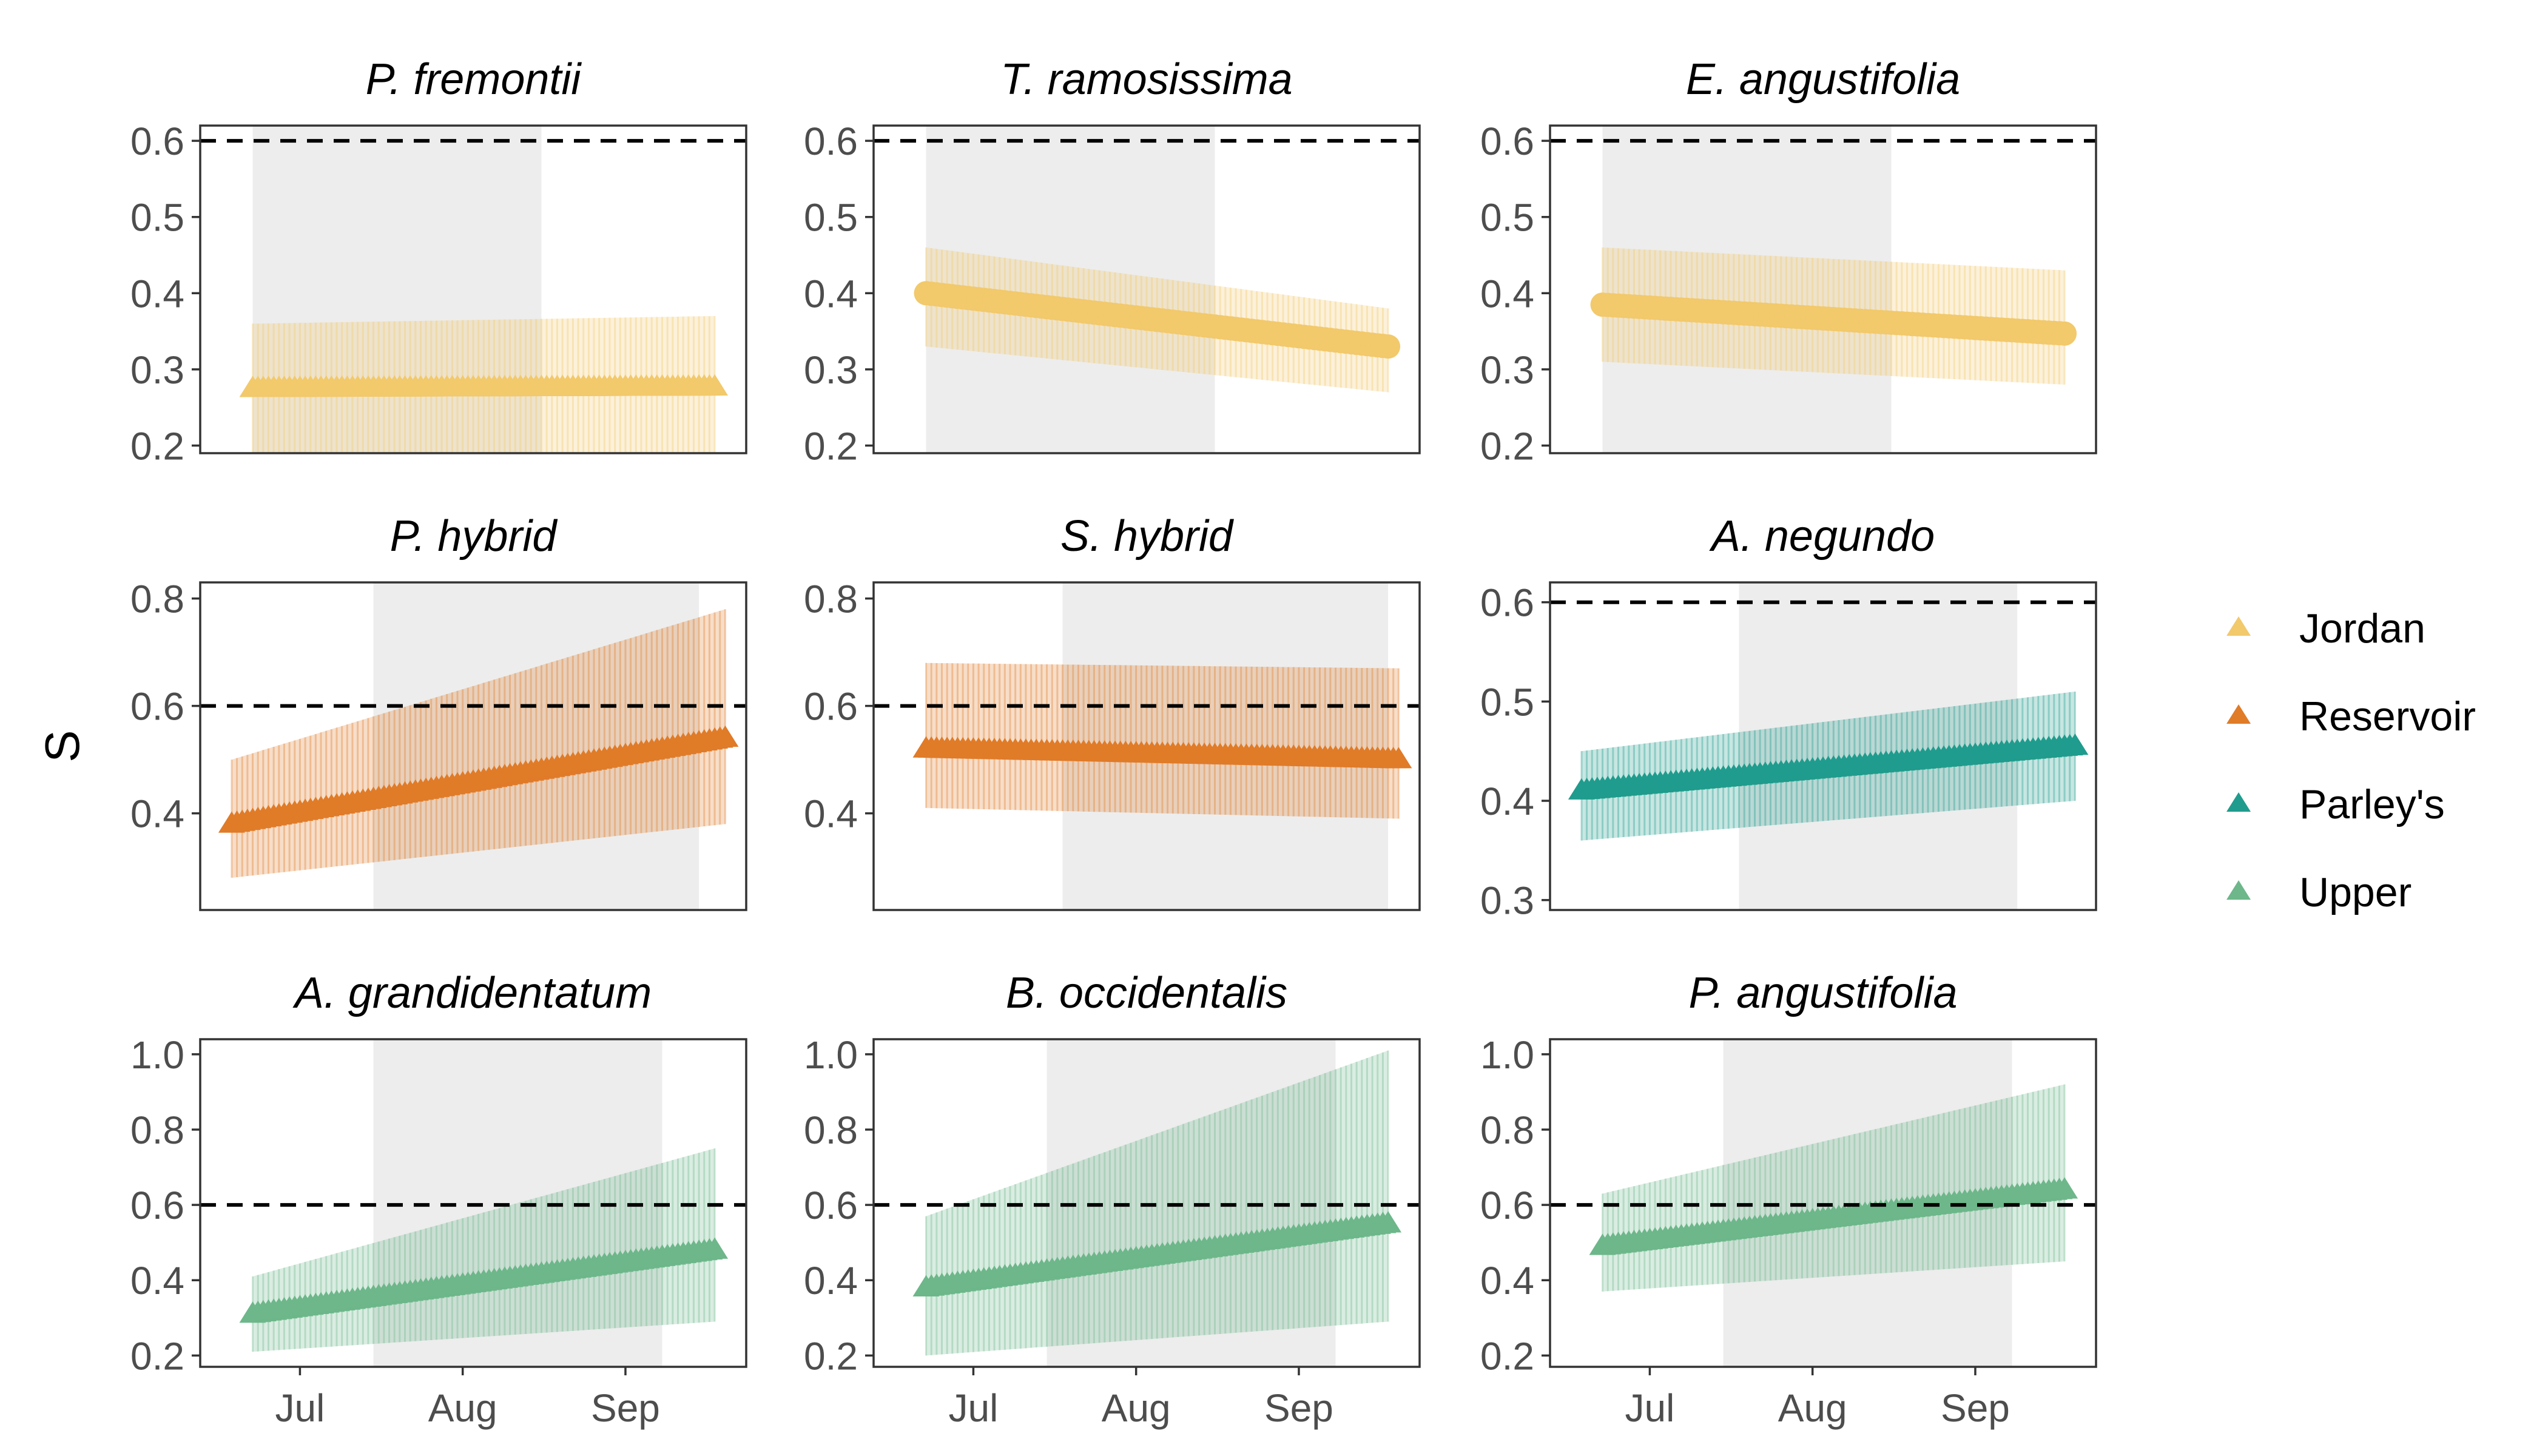 This screenshot has height=1456, width=2548. I want to click on panel-title: T. ramosissima, so click(1146, 79).